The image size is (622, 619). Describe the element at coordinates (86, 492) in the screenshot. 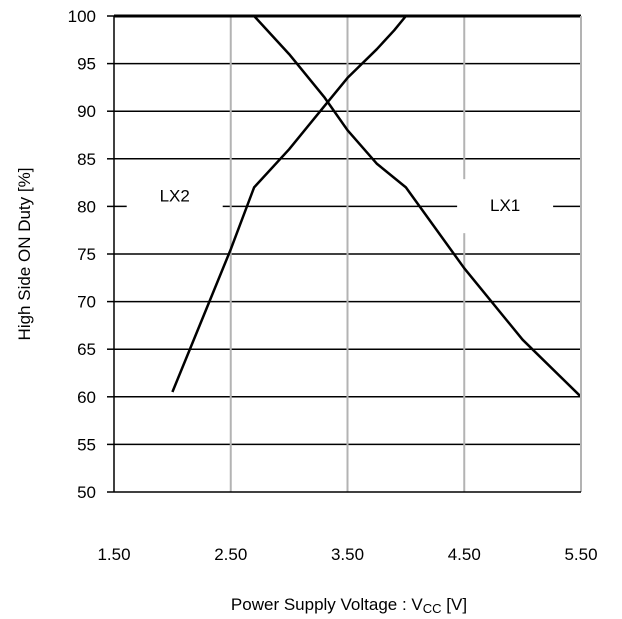

I see `y-tick-label: 50` at that location.